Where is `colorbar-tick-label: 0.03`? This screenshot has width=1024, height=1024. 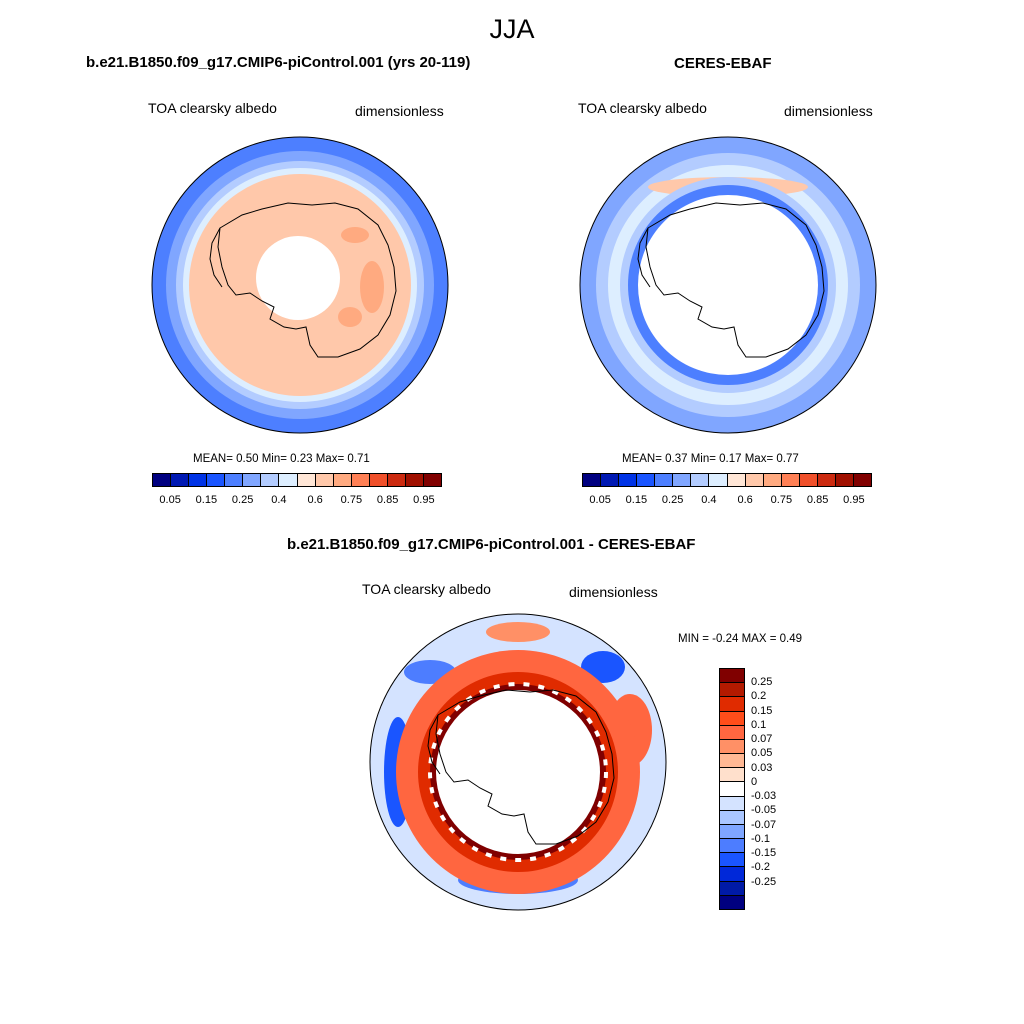 colorbar-tick-label: 0.03 is located at coordinates (762, 767).